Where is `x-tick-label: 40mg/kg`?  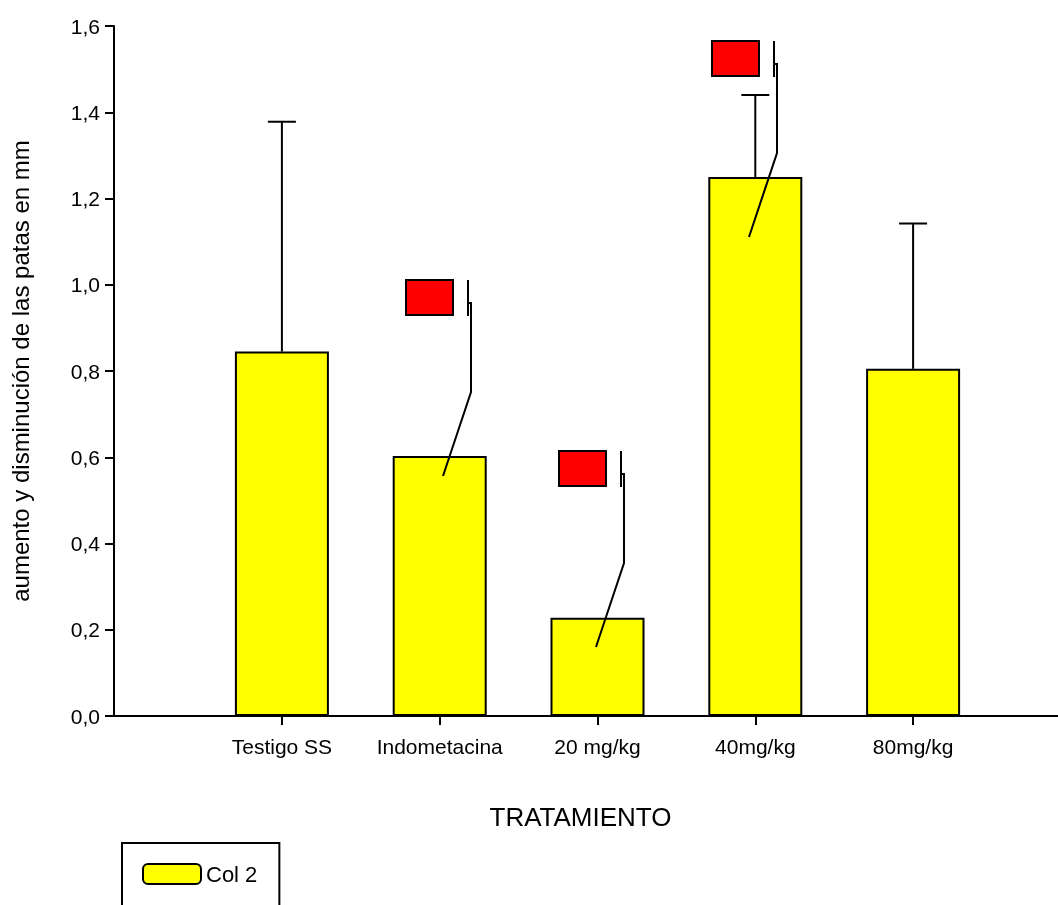
x-tick-label: 40mg/kg is located at coordinates (755, 746).